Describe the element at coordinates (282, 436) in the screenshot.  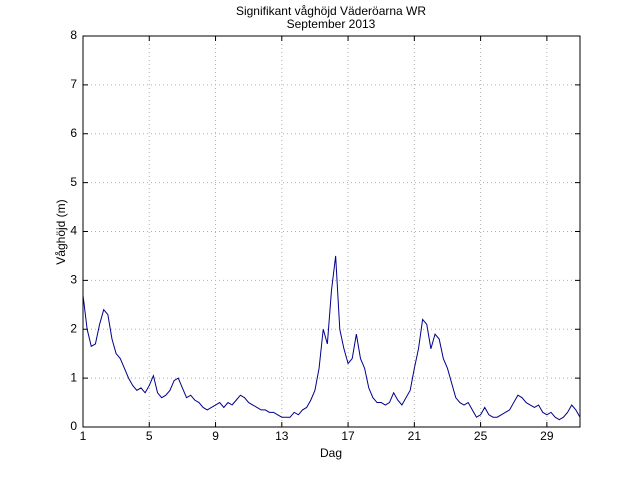
I see `x-tick-label: 13` at that location.